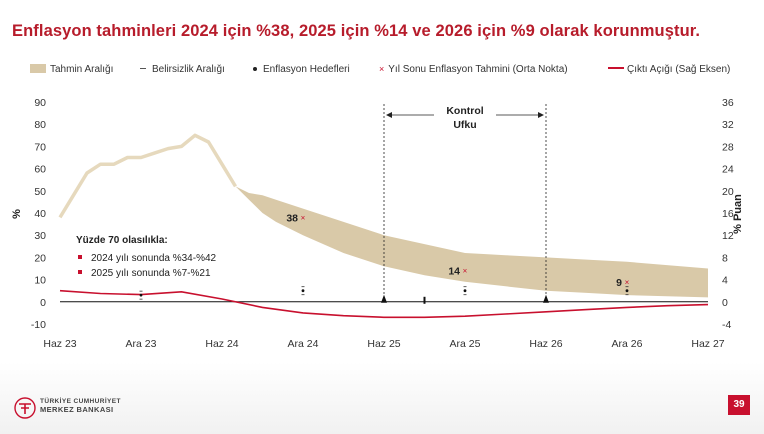 Image resolution: width=764 pixels, height=434 pixels. I want to click on legend-uncertainty: Belirsizlik Aralığı, so click(182, 69).